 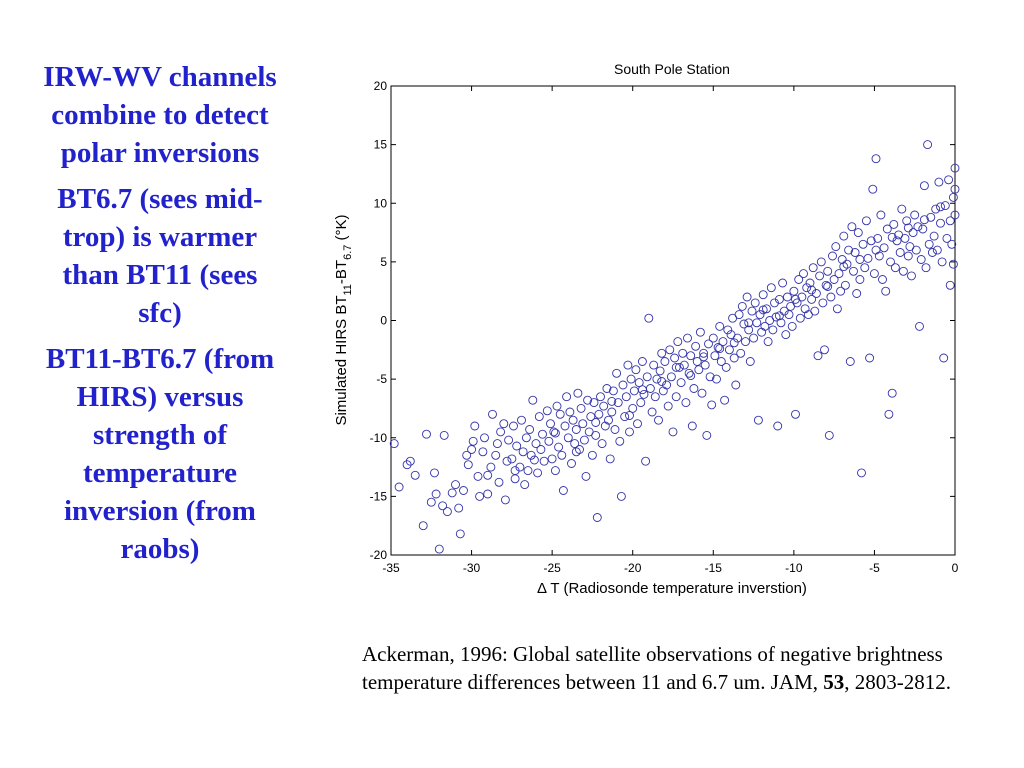 What do you see at coordinates (341, 229) in the screenshot?
I see `y-label-suffix: (°K)` at bounding box center [341, 229].